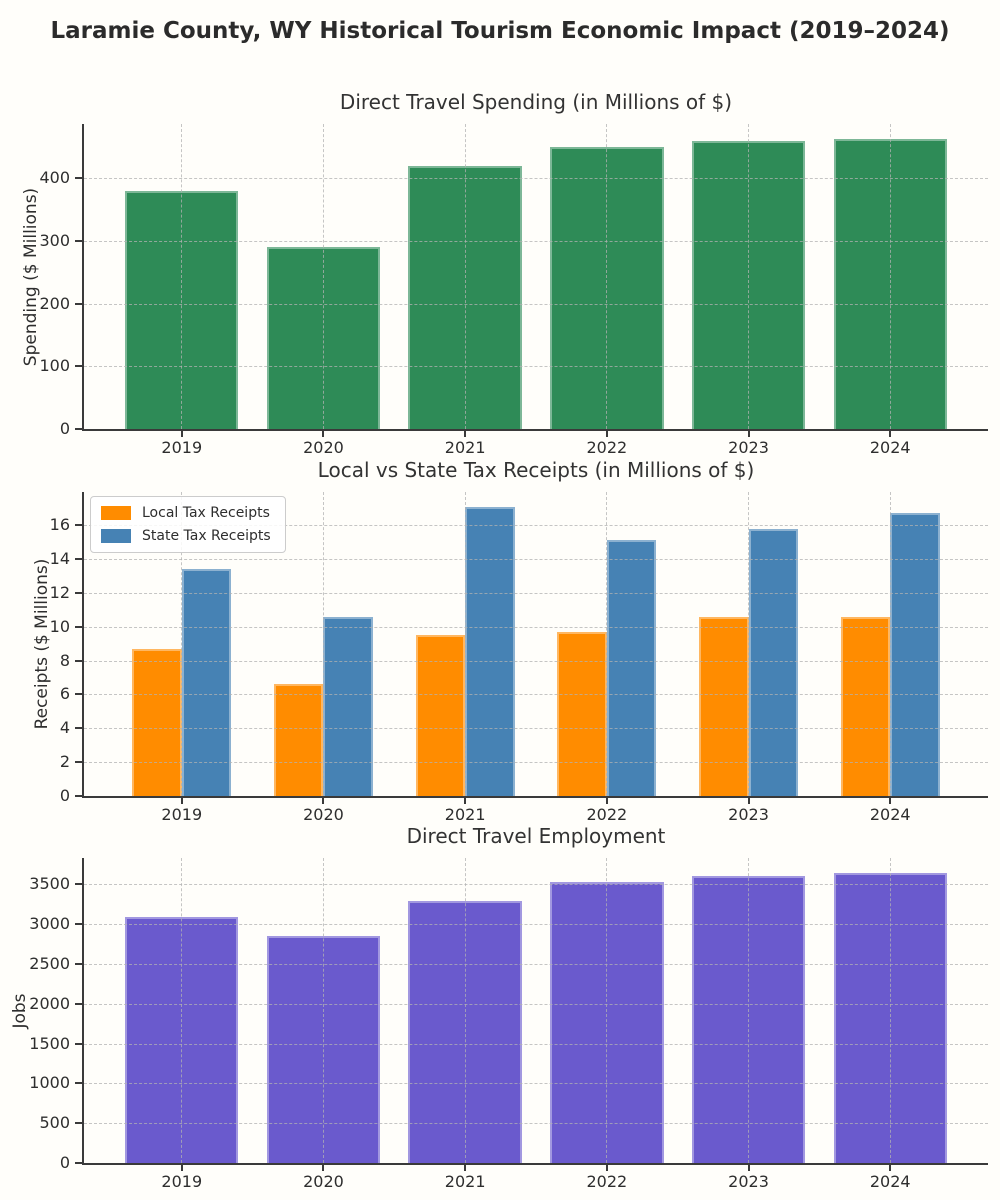 The width and height of the screenshot is (1000, 1200). What do you see at coordinates (440, 715) in the screenshot?
I see `bar-2021-local-tax-receipts` at bounding box center [440, 715].